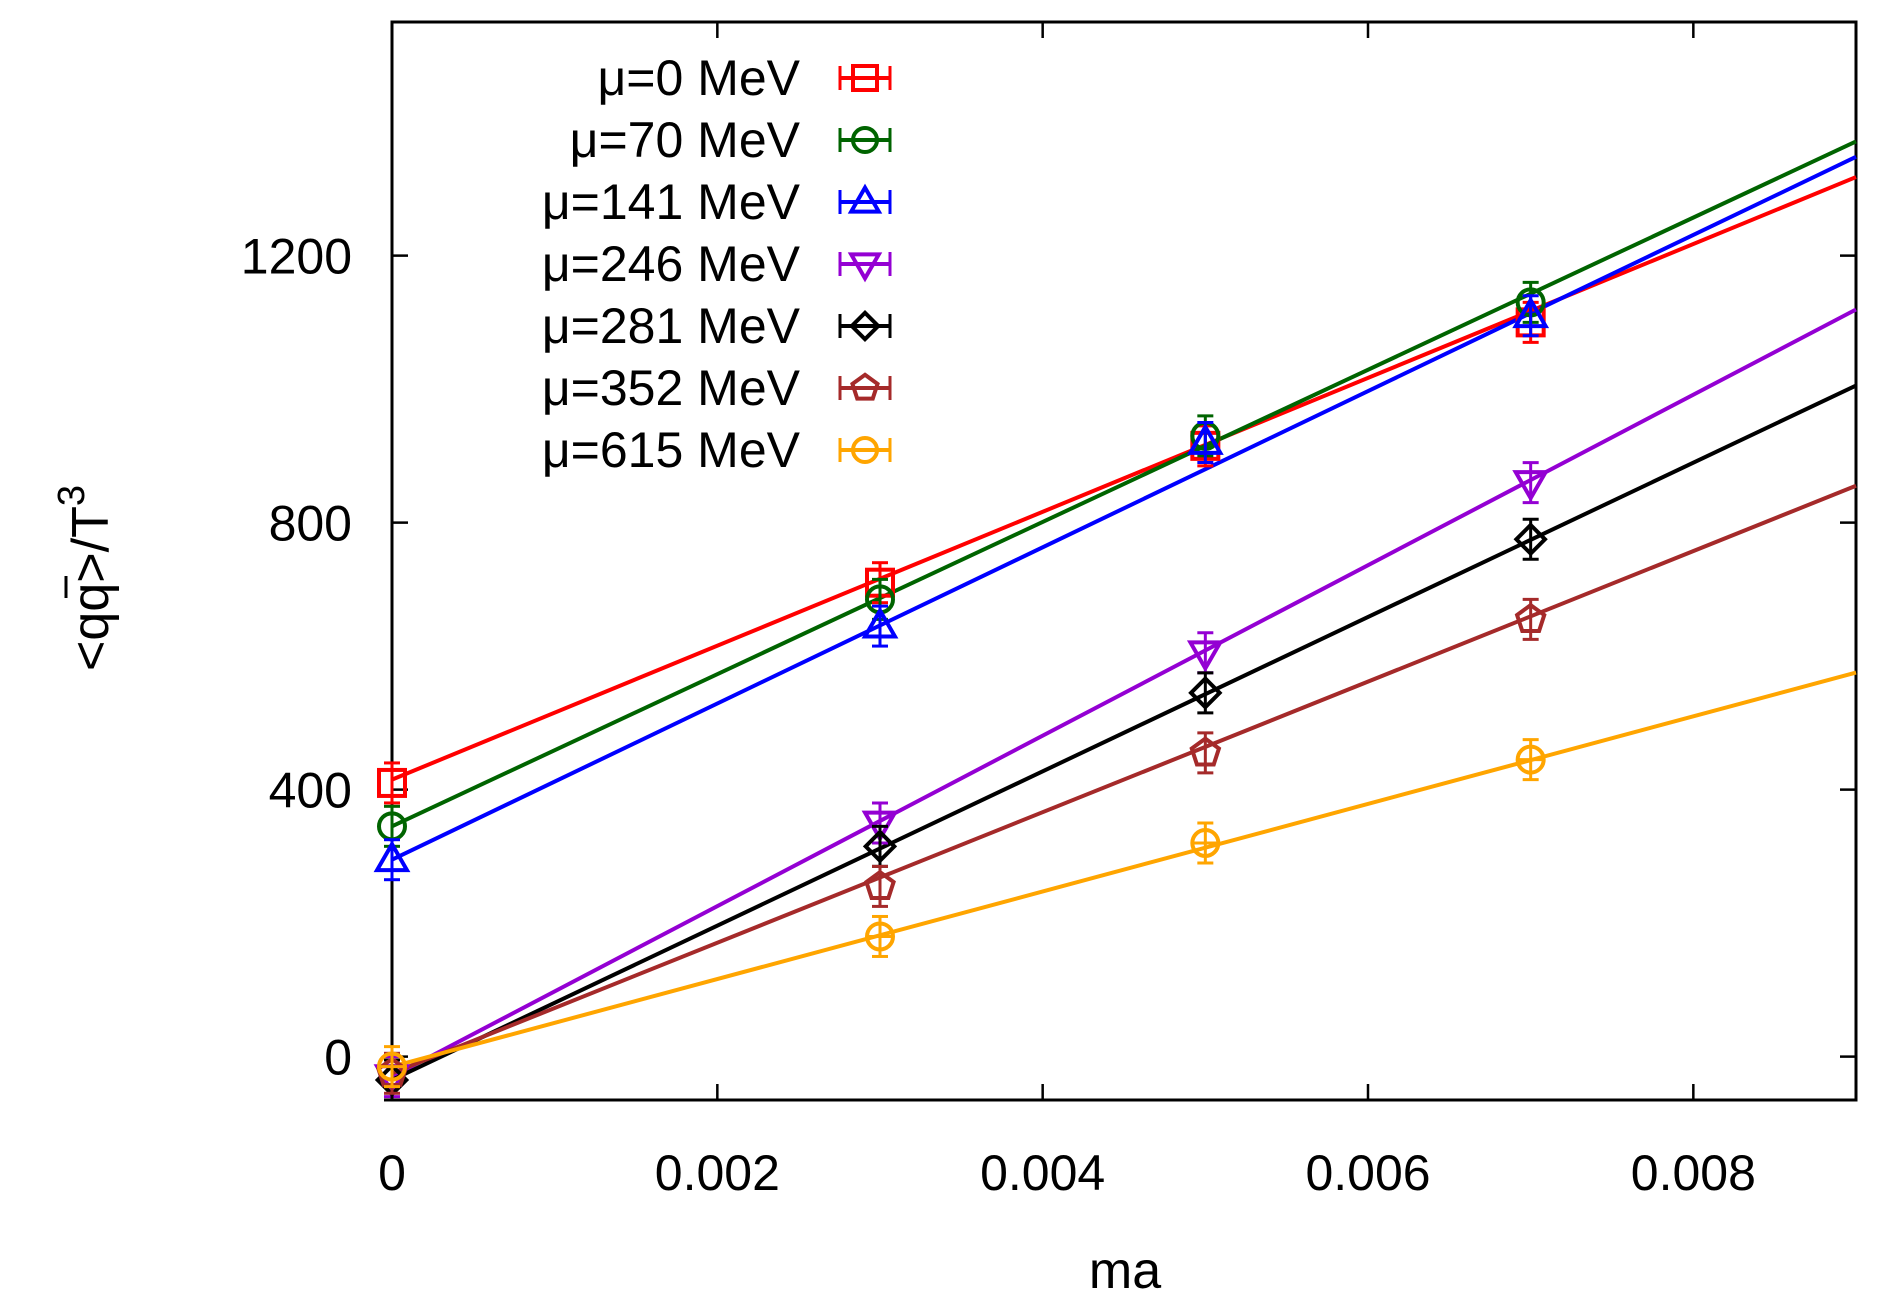 The height and width of the screenshot is (1313, 1881). What do you see at coordinates (671, 202) in the screenshot?
I see `legend-label: μ=141 MeV` at bounding box center [671, 202].